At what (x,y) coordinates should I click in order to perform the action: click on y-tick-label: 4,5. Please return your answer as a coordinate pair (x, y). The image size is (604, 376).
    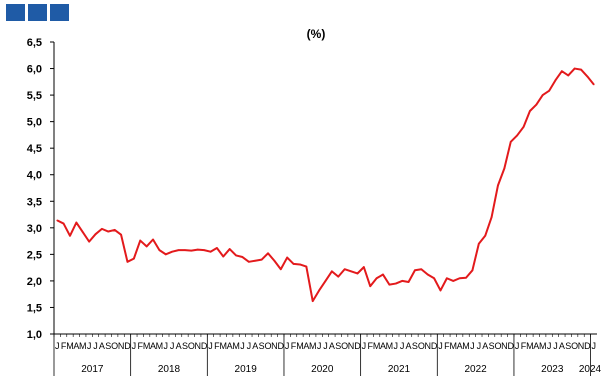
    Looking at the image, I should click on (34, 149).